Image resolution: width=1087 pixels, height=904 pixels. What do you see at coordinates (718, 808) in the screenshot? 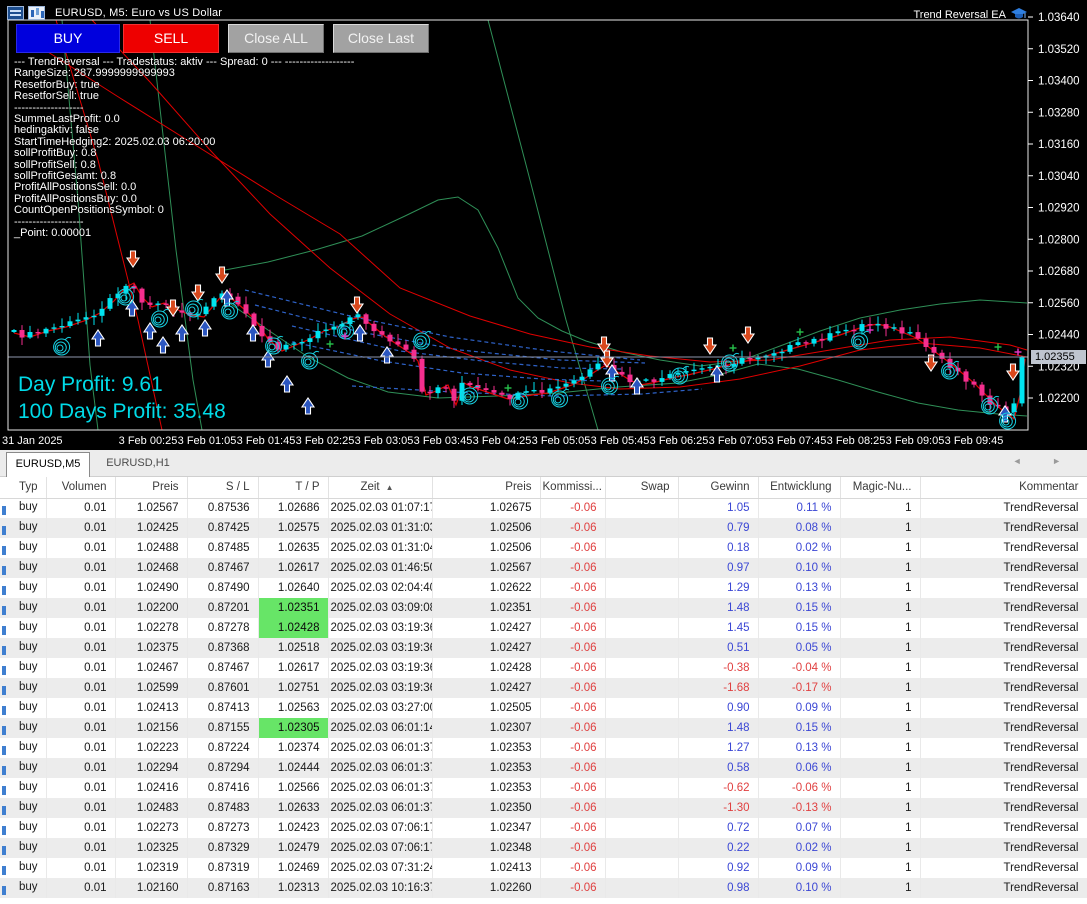
I see `cell-gewinn: -1.30` at bounding box center [718, 808].